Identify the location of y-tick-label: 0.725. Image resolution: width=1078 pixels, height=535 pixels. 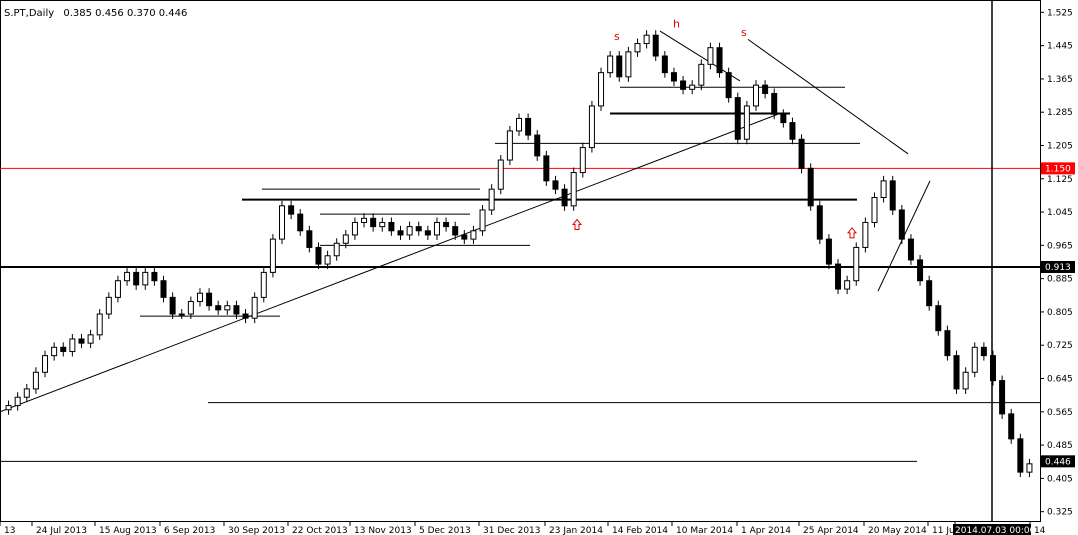
(1060, 346).